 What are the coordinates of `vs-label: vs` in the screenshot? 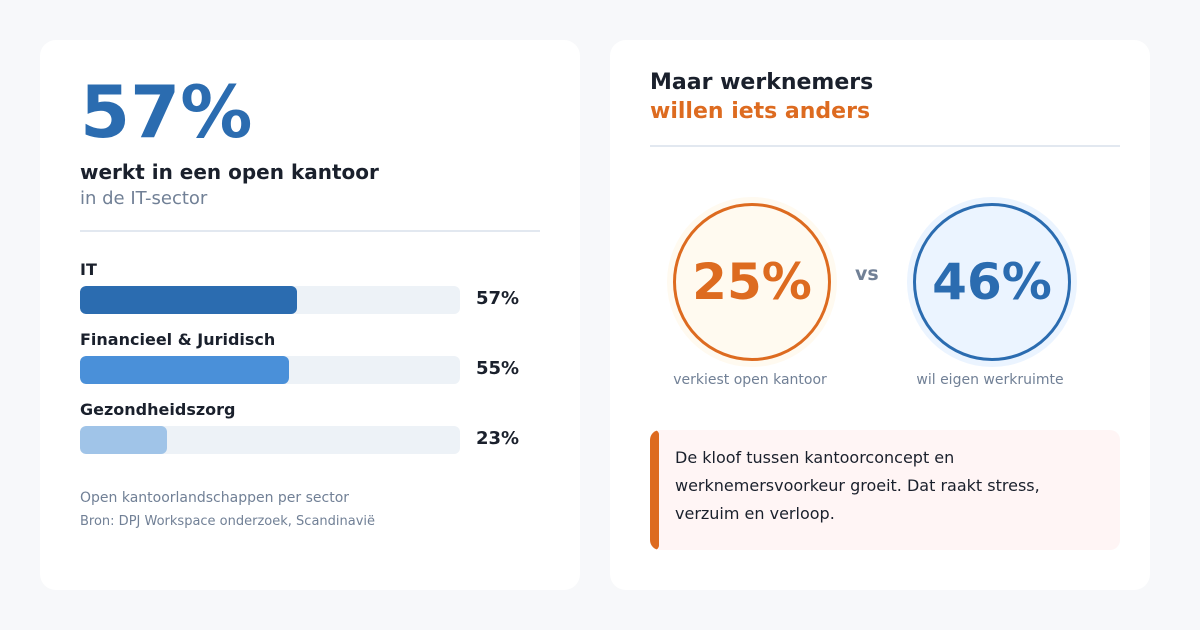 It's located at (867, 274).